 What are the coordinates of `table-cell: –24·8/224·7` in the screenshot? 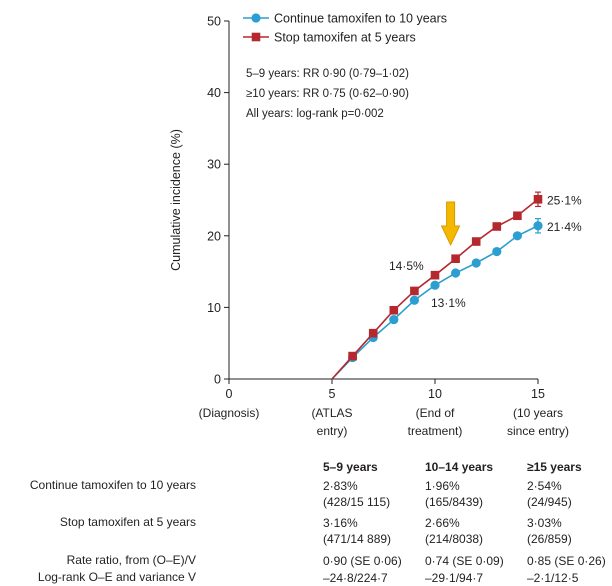 It's located at (355, 578).